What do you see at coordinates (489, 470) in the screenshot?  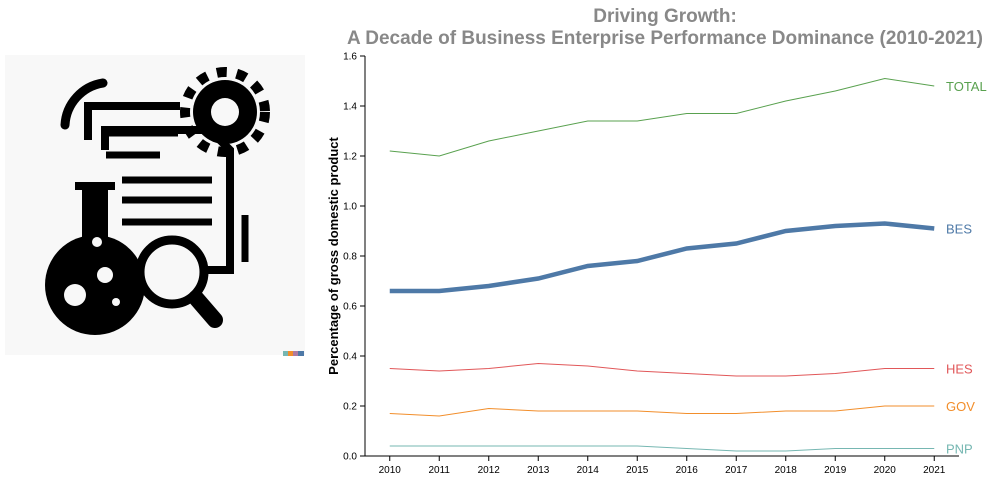 I see `x-tick-label: 2012` at bounding box center [489, 470].